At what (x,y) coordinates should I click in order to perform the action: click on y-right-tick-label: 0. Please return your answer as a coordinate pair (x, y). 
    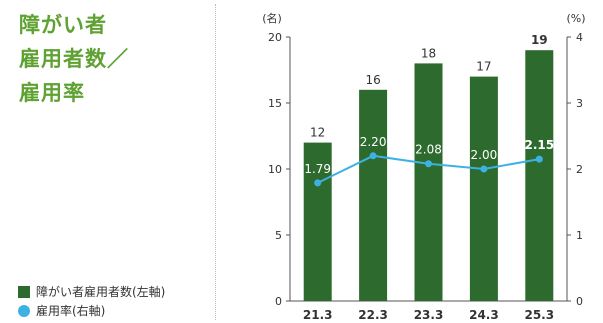
    Looking at the image, I should click on (579, 301).